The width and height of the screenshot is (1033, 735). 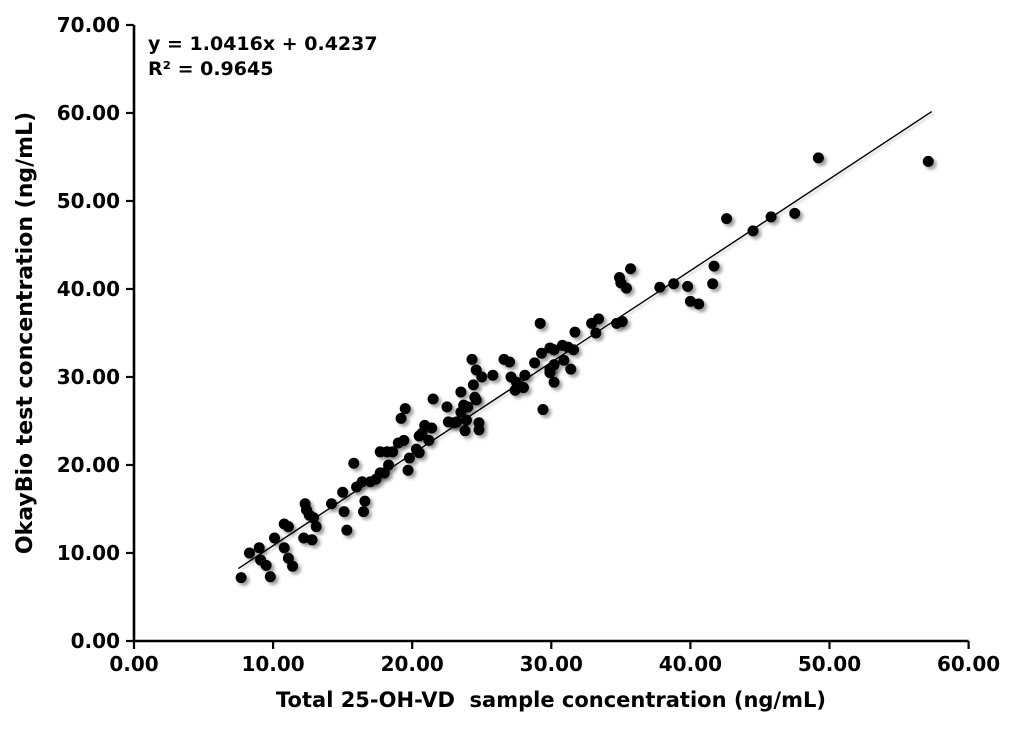 What do you see at coordinates (88, 465) in the screenshot?
I see `y-tick-label: 20.00` at bounding box center [88, 465].